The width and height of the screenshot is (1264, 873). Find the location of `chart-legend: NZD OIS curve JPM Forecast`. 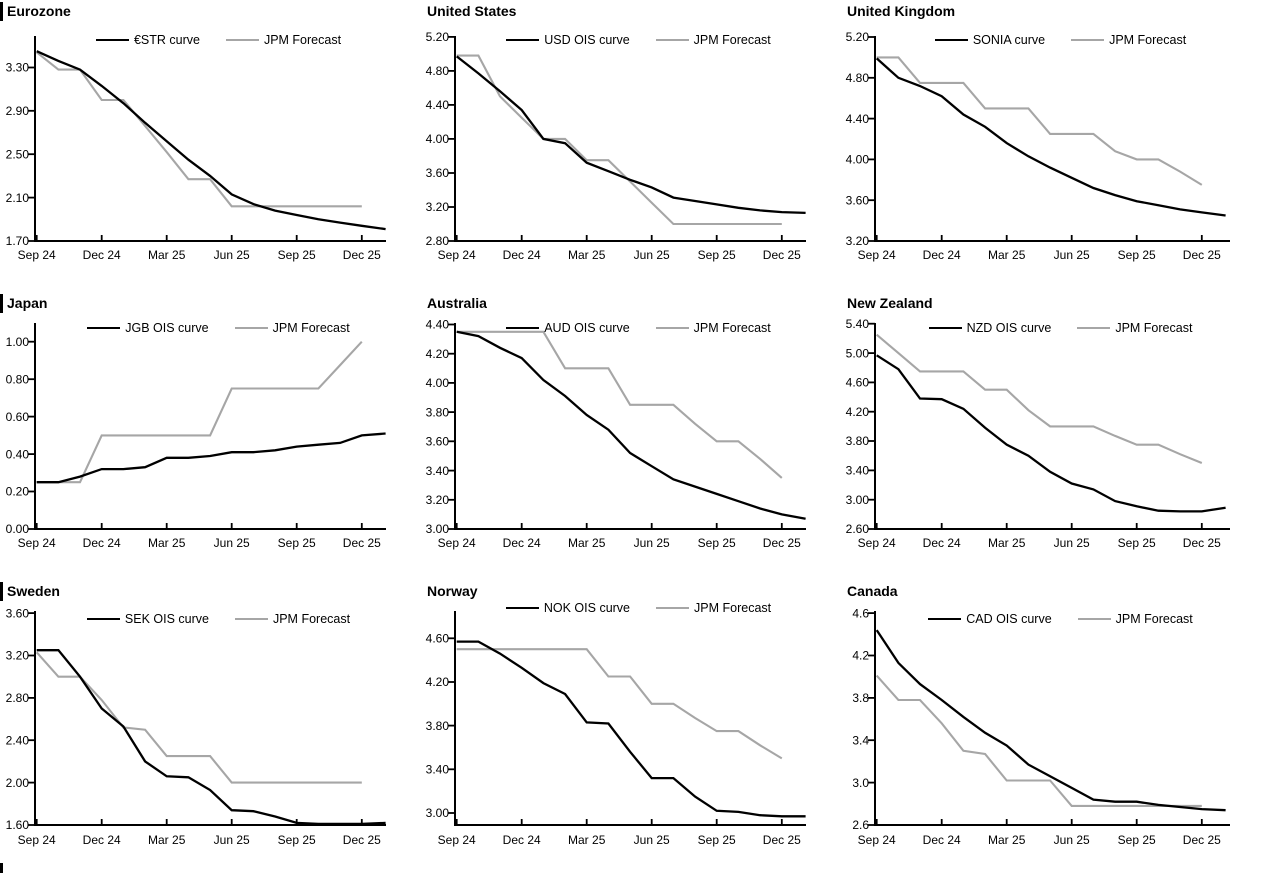

chart-legend: NZD OIS curve JPM Forecast is located at coordinates (1060, 328).